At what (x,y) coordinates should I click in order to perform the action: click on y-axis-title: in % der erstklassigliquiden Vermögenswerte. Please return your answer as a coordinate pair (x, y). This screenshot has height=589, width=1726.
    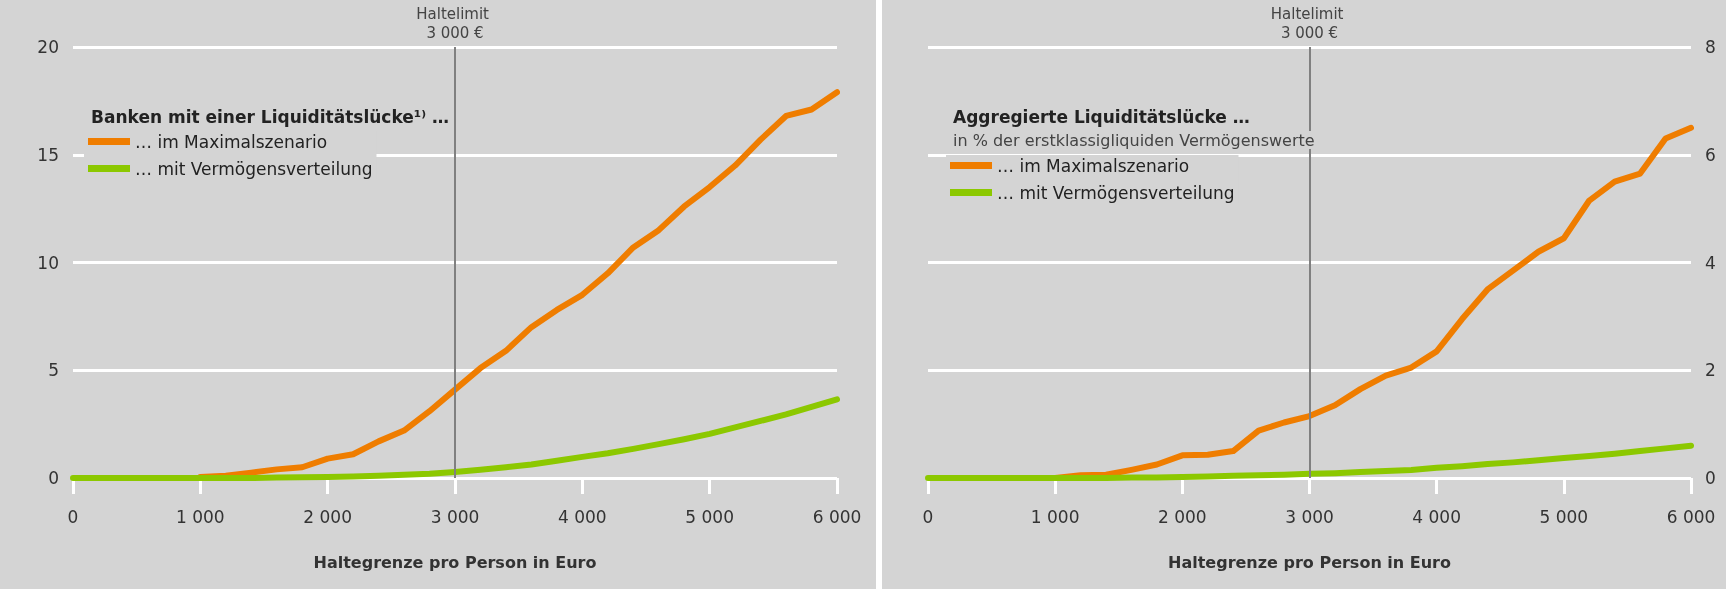
    Looking at the image, I should click on (1134, 140).